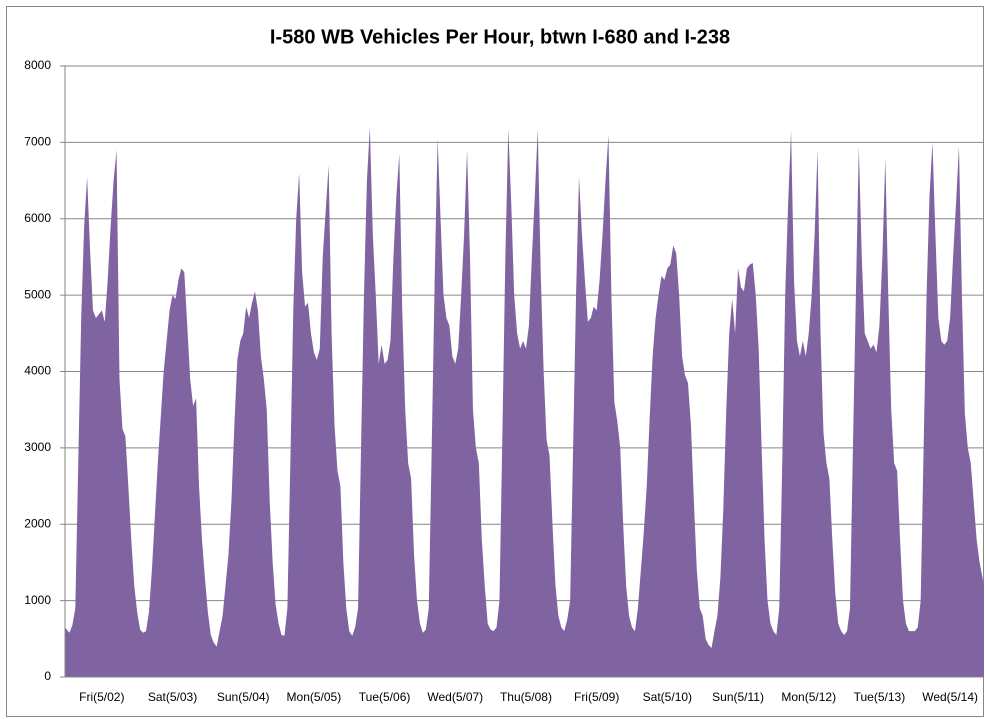  Describe the element at coordinates (37, 65) in the screenshot. I see `y-tick-label: 8000` at that location.